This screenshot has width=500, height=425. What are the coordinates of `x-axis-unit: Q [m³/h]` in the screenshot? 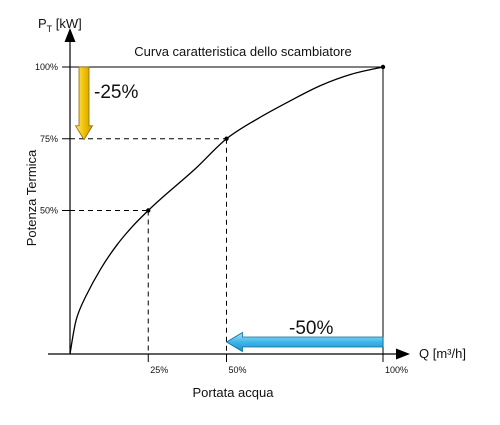 It's located at (442, 353).